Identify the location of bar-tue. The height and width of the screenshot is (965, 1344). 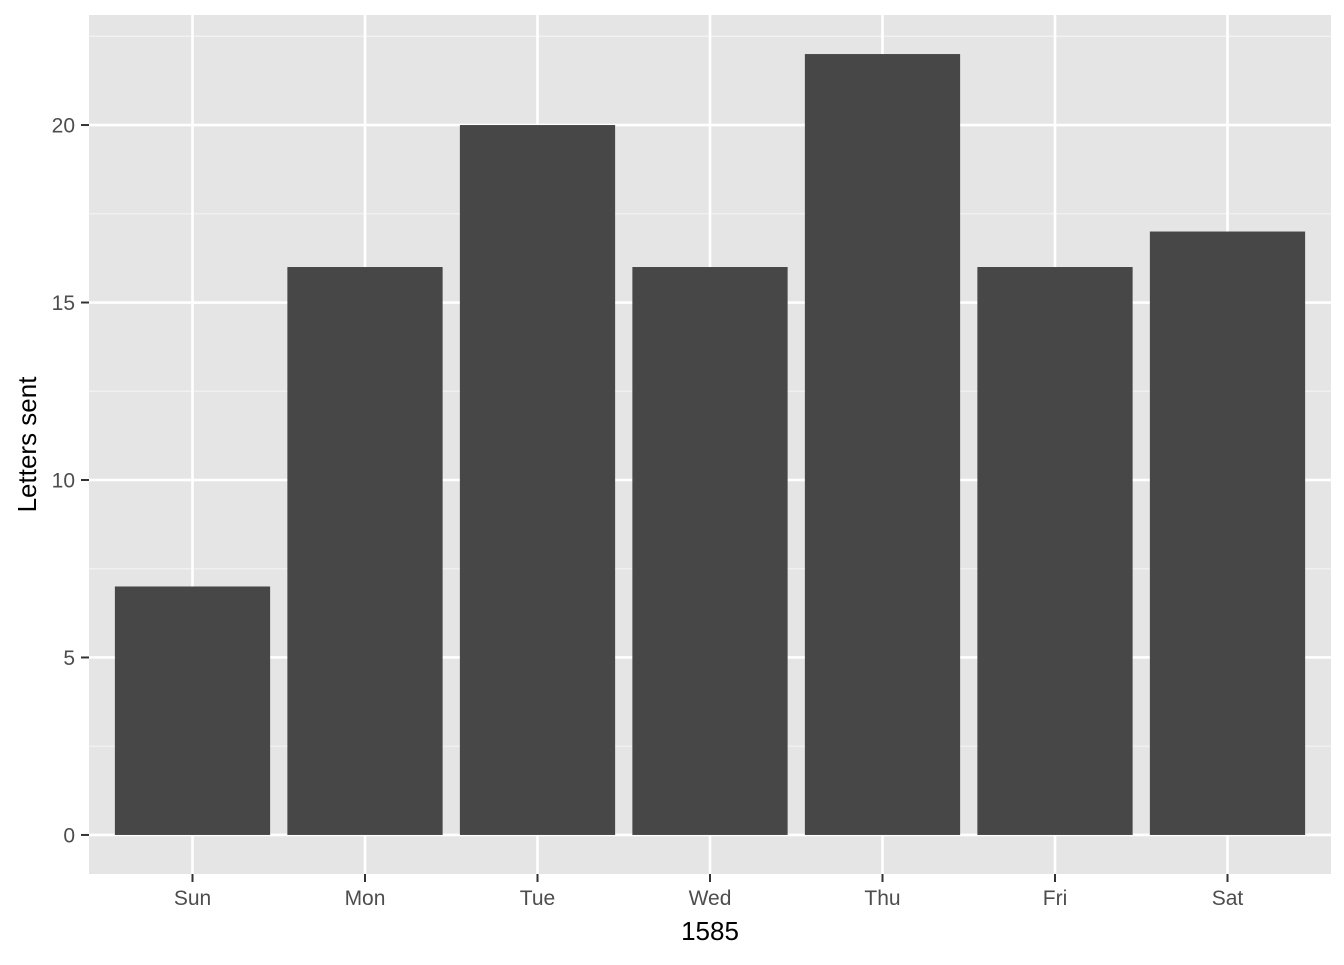
(537, 480).